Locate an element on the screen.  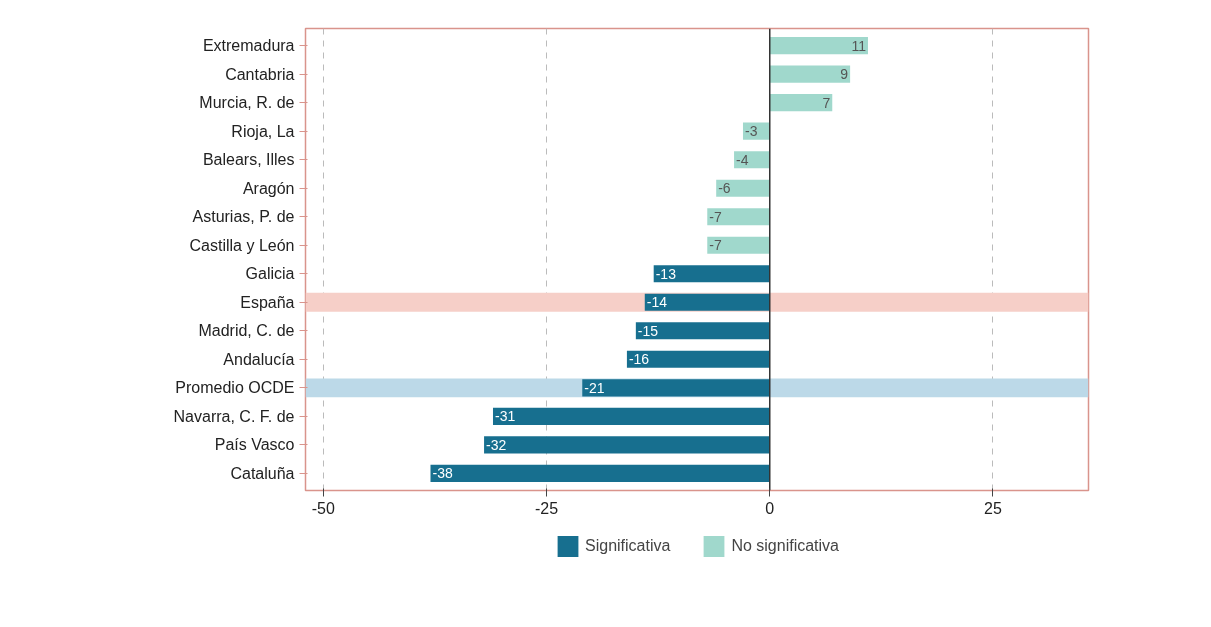
y-tick-label: Murcia, R. de is located at coordinates (247, 103).